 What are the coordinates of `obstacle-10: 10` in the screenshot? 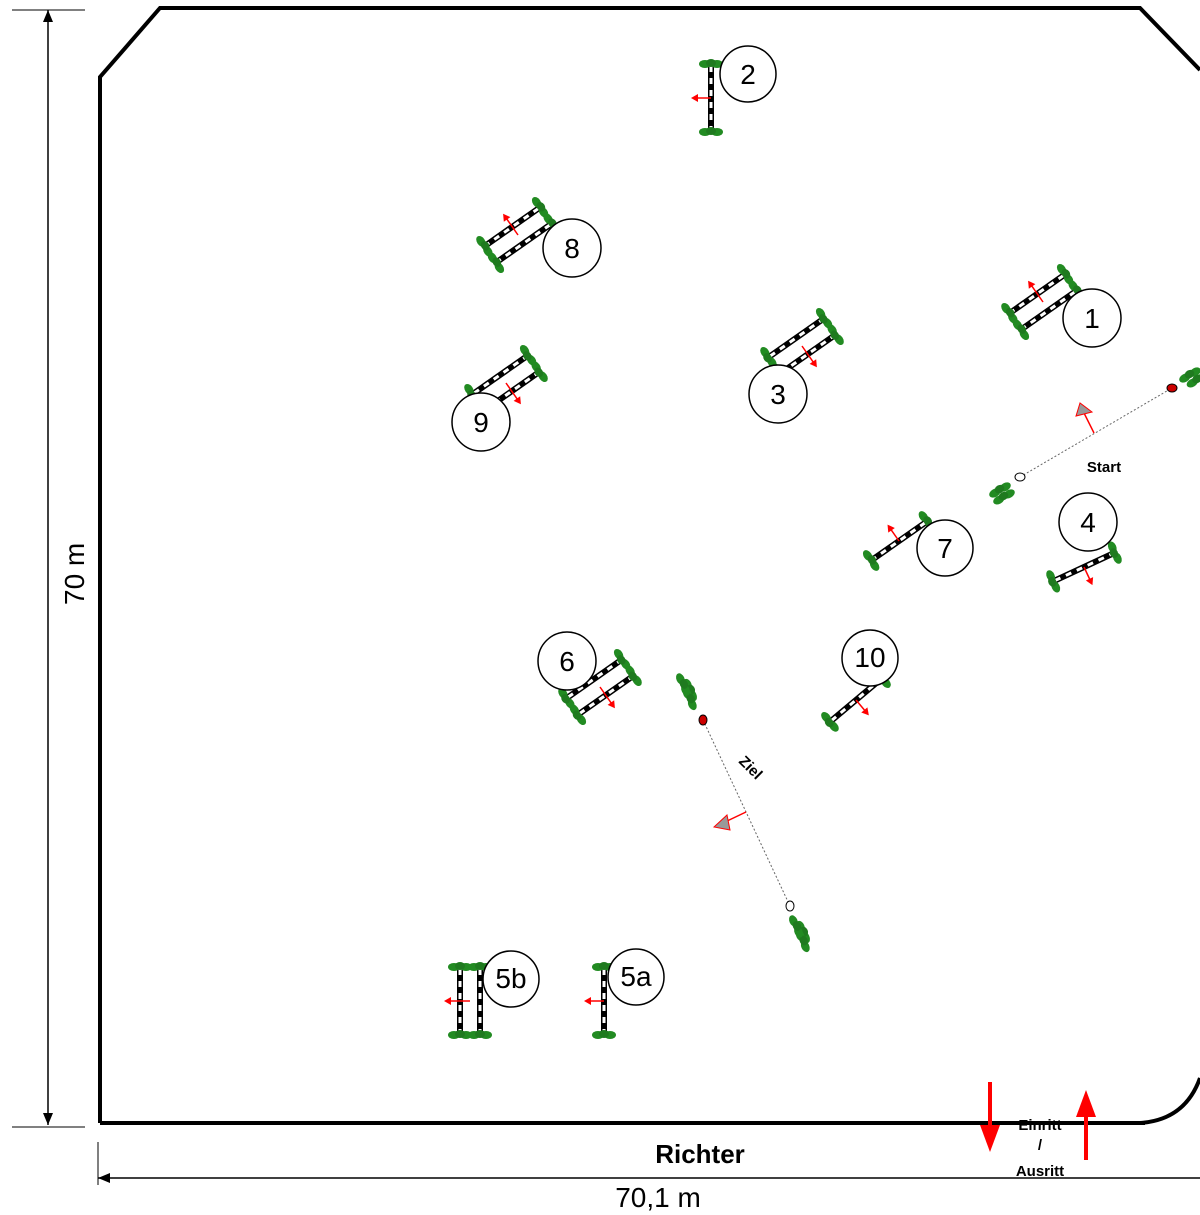 It's located at (858, 684).